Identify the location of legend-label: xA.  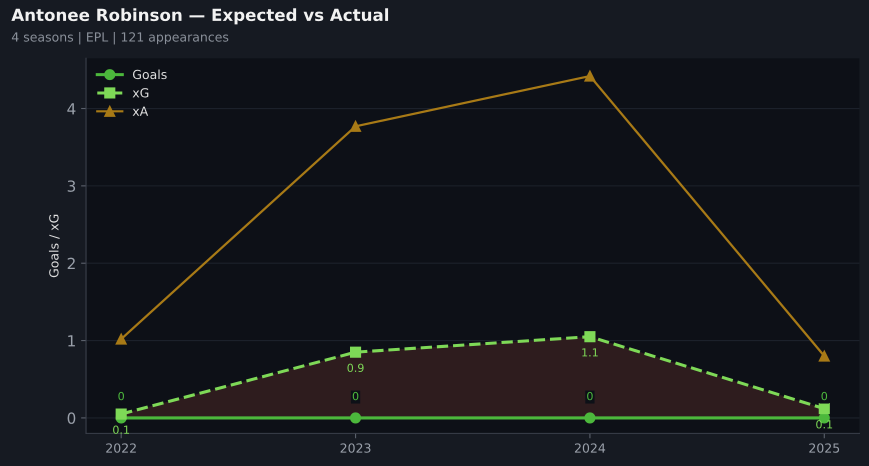
(140, 111).